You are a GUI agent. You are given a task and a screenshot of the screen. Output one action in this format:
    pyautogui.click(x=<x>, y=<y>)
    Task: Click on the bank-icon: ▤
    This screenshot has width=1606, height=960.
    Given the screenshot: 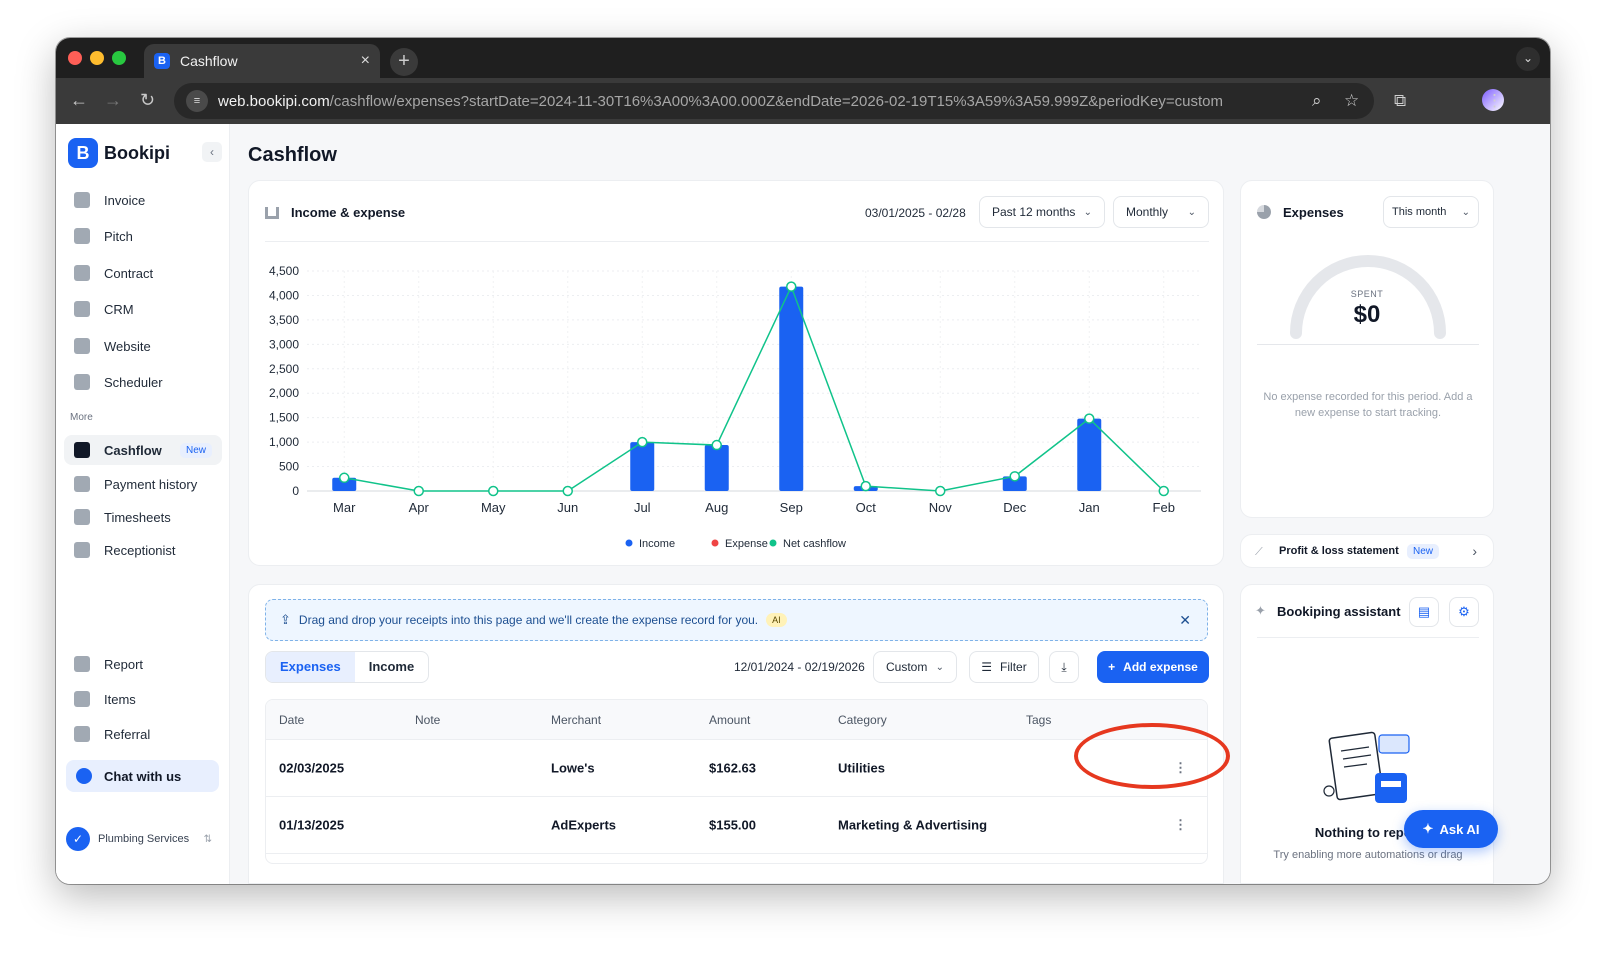 What is the action you would take?
    pyautogui.click(x=1424, y=612)
    